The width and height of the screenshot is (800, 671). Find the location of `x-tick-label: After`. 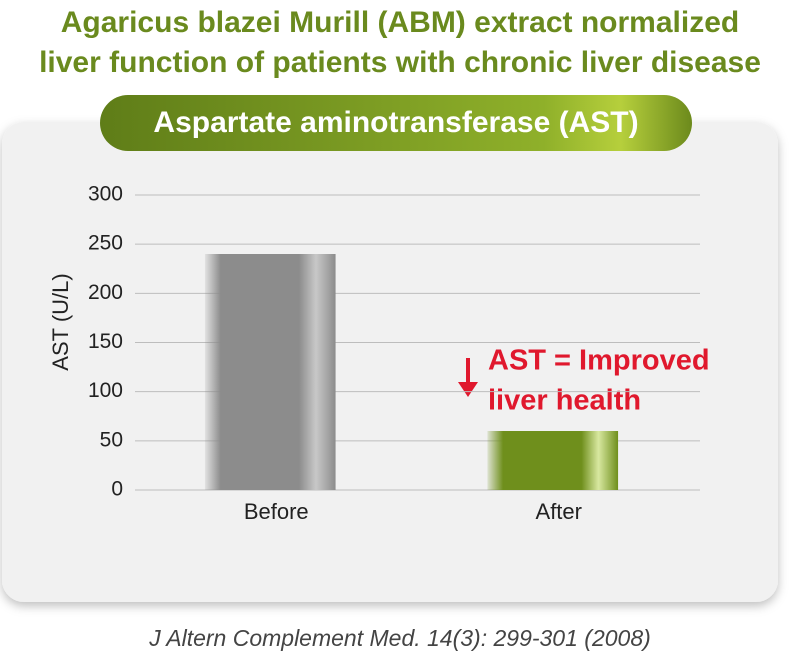

x-tick-label: After is located at coordinates (559, 511).